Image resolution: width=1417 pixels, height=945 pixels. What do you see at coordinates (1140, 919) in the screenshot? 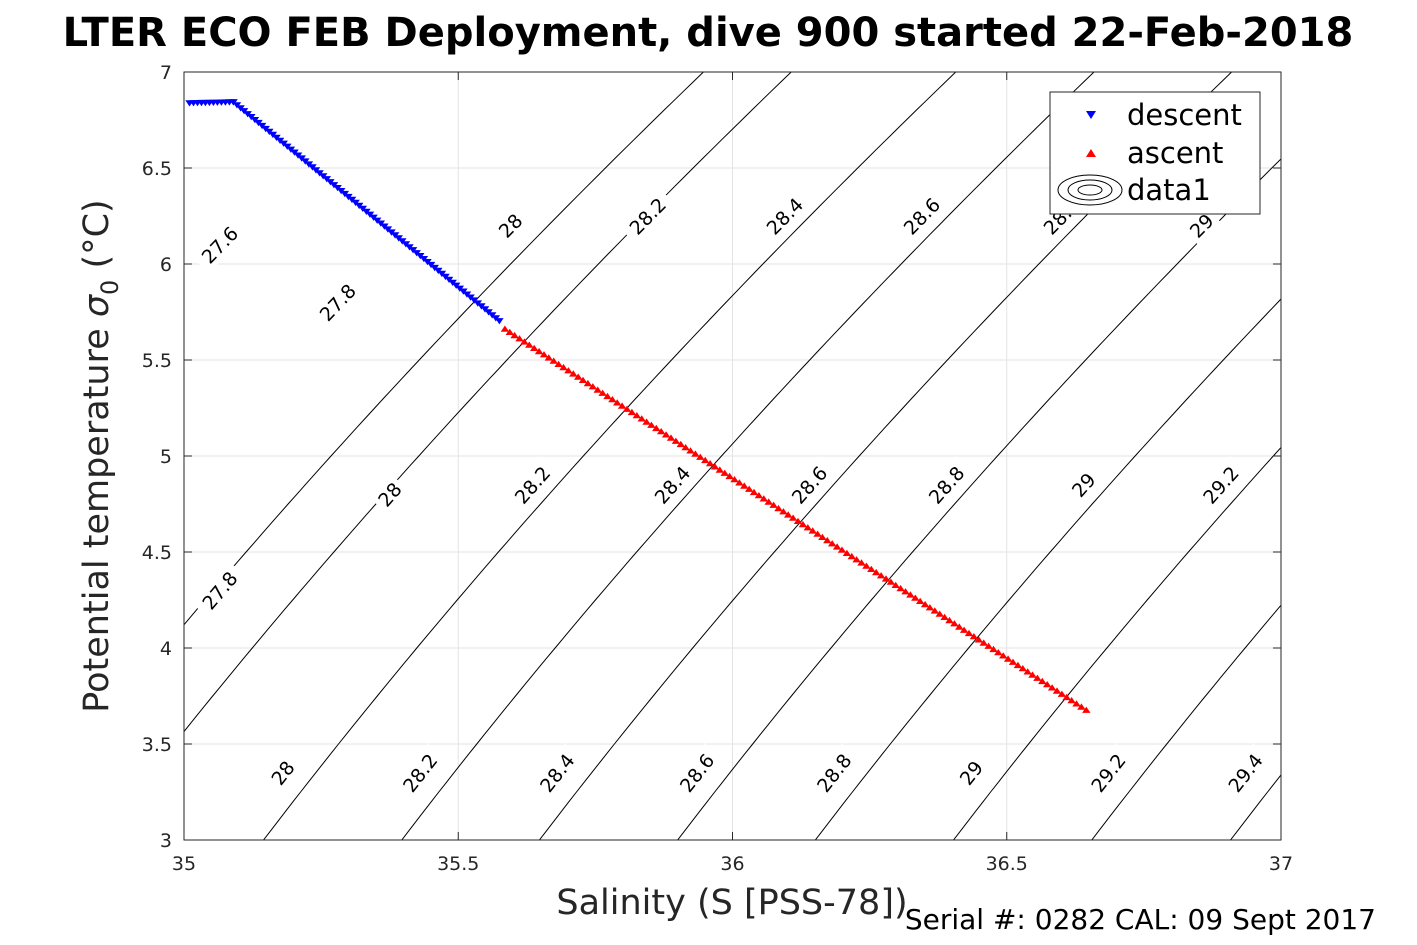
I see `serial-cal-footer: Serial #: 0282 CAL: 09 Sept 2017` at bounding box center [1140, 919].